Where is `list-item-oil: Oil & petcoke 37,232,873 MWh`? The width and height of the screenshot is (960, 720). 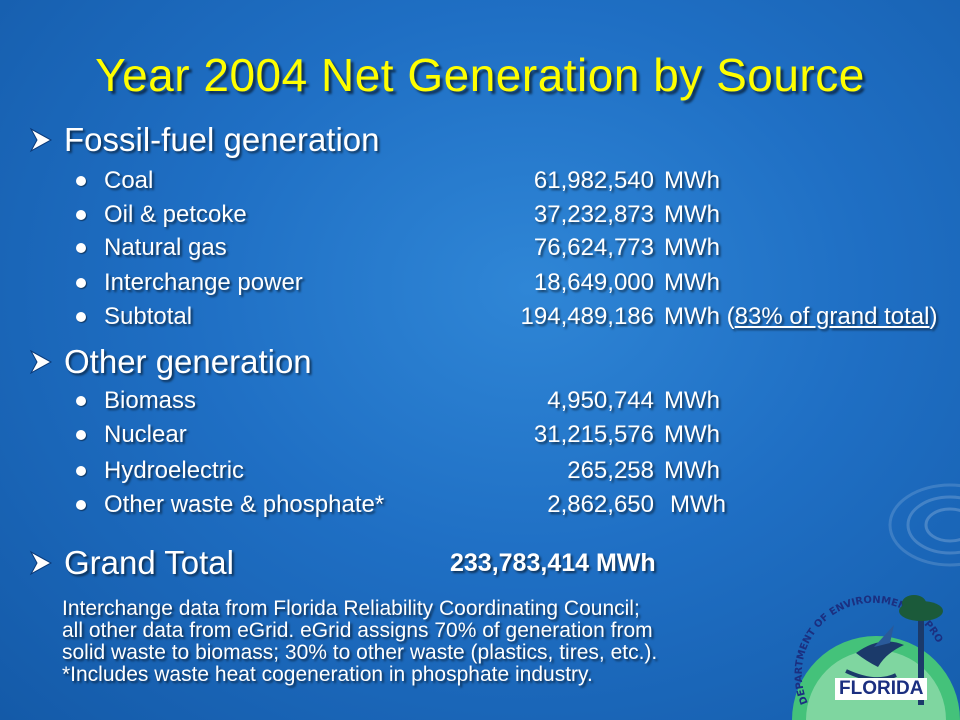
list-item-oil: Oil & petcoke 37,232,873 MWh is located at coordinates (516, 215).